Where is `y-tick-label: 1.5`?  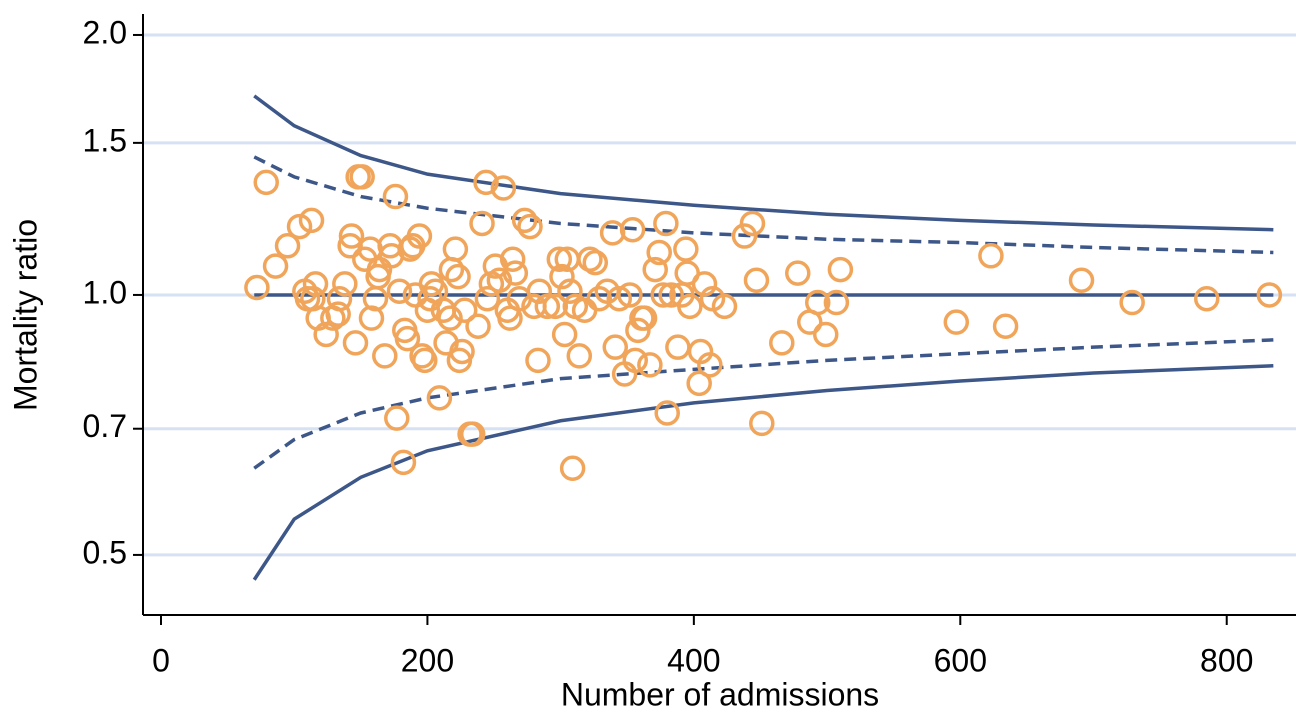
y-tick-label: 1.5 is located at coordinates (105, 140).